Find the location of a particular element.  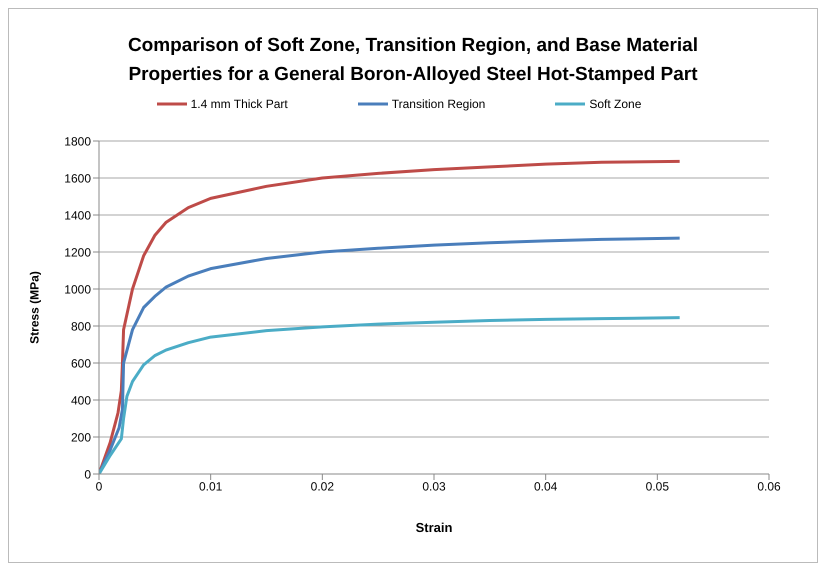

y-tick-label: 1800 is located at coordinates (78, 141).